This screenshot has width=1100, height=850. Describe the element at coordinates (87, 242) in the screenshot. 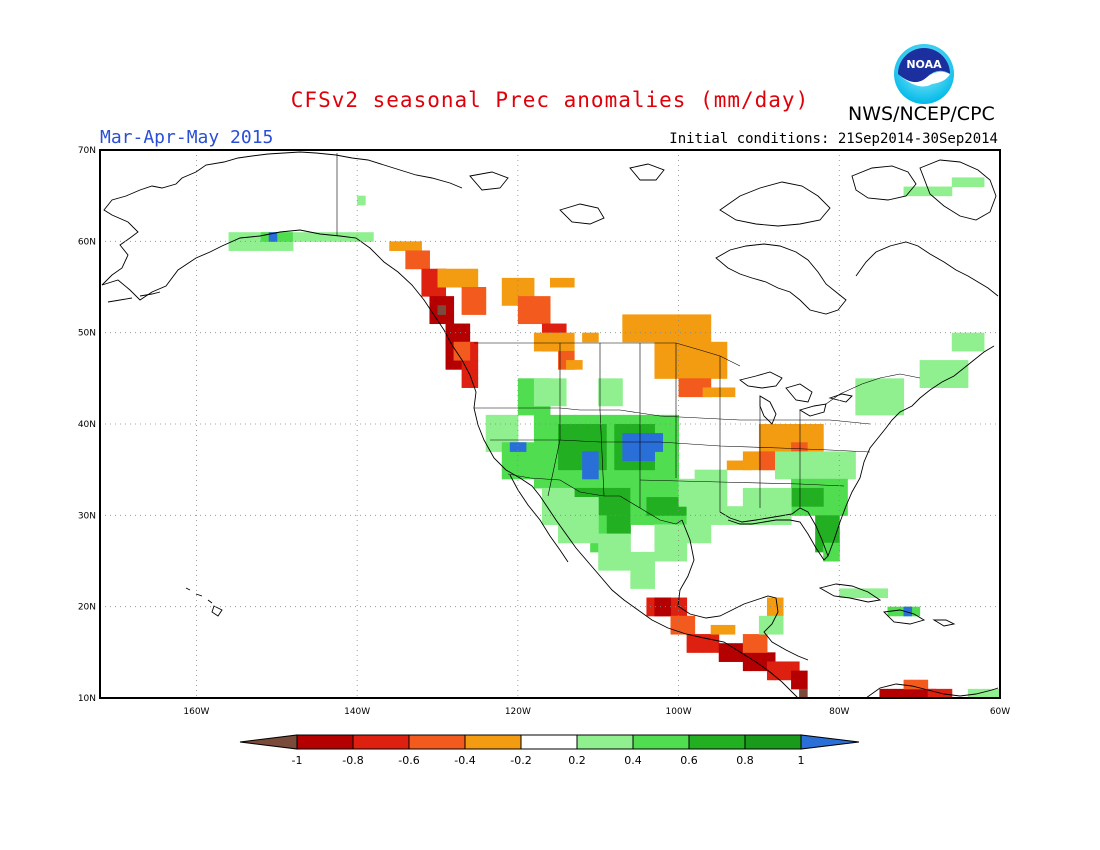

I see `lat-label: 60N` at that location.